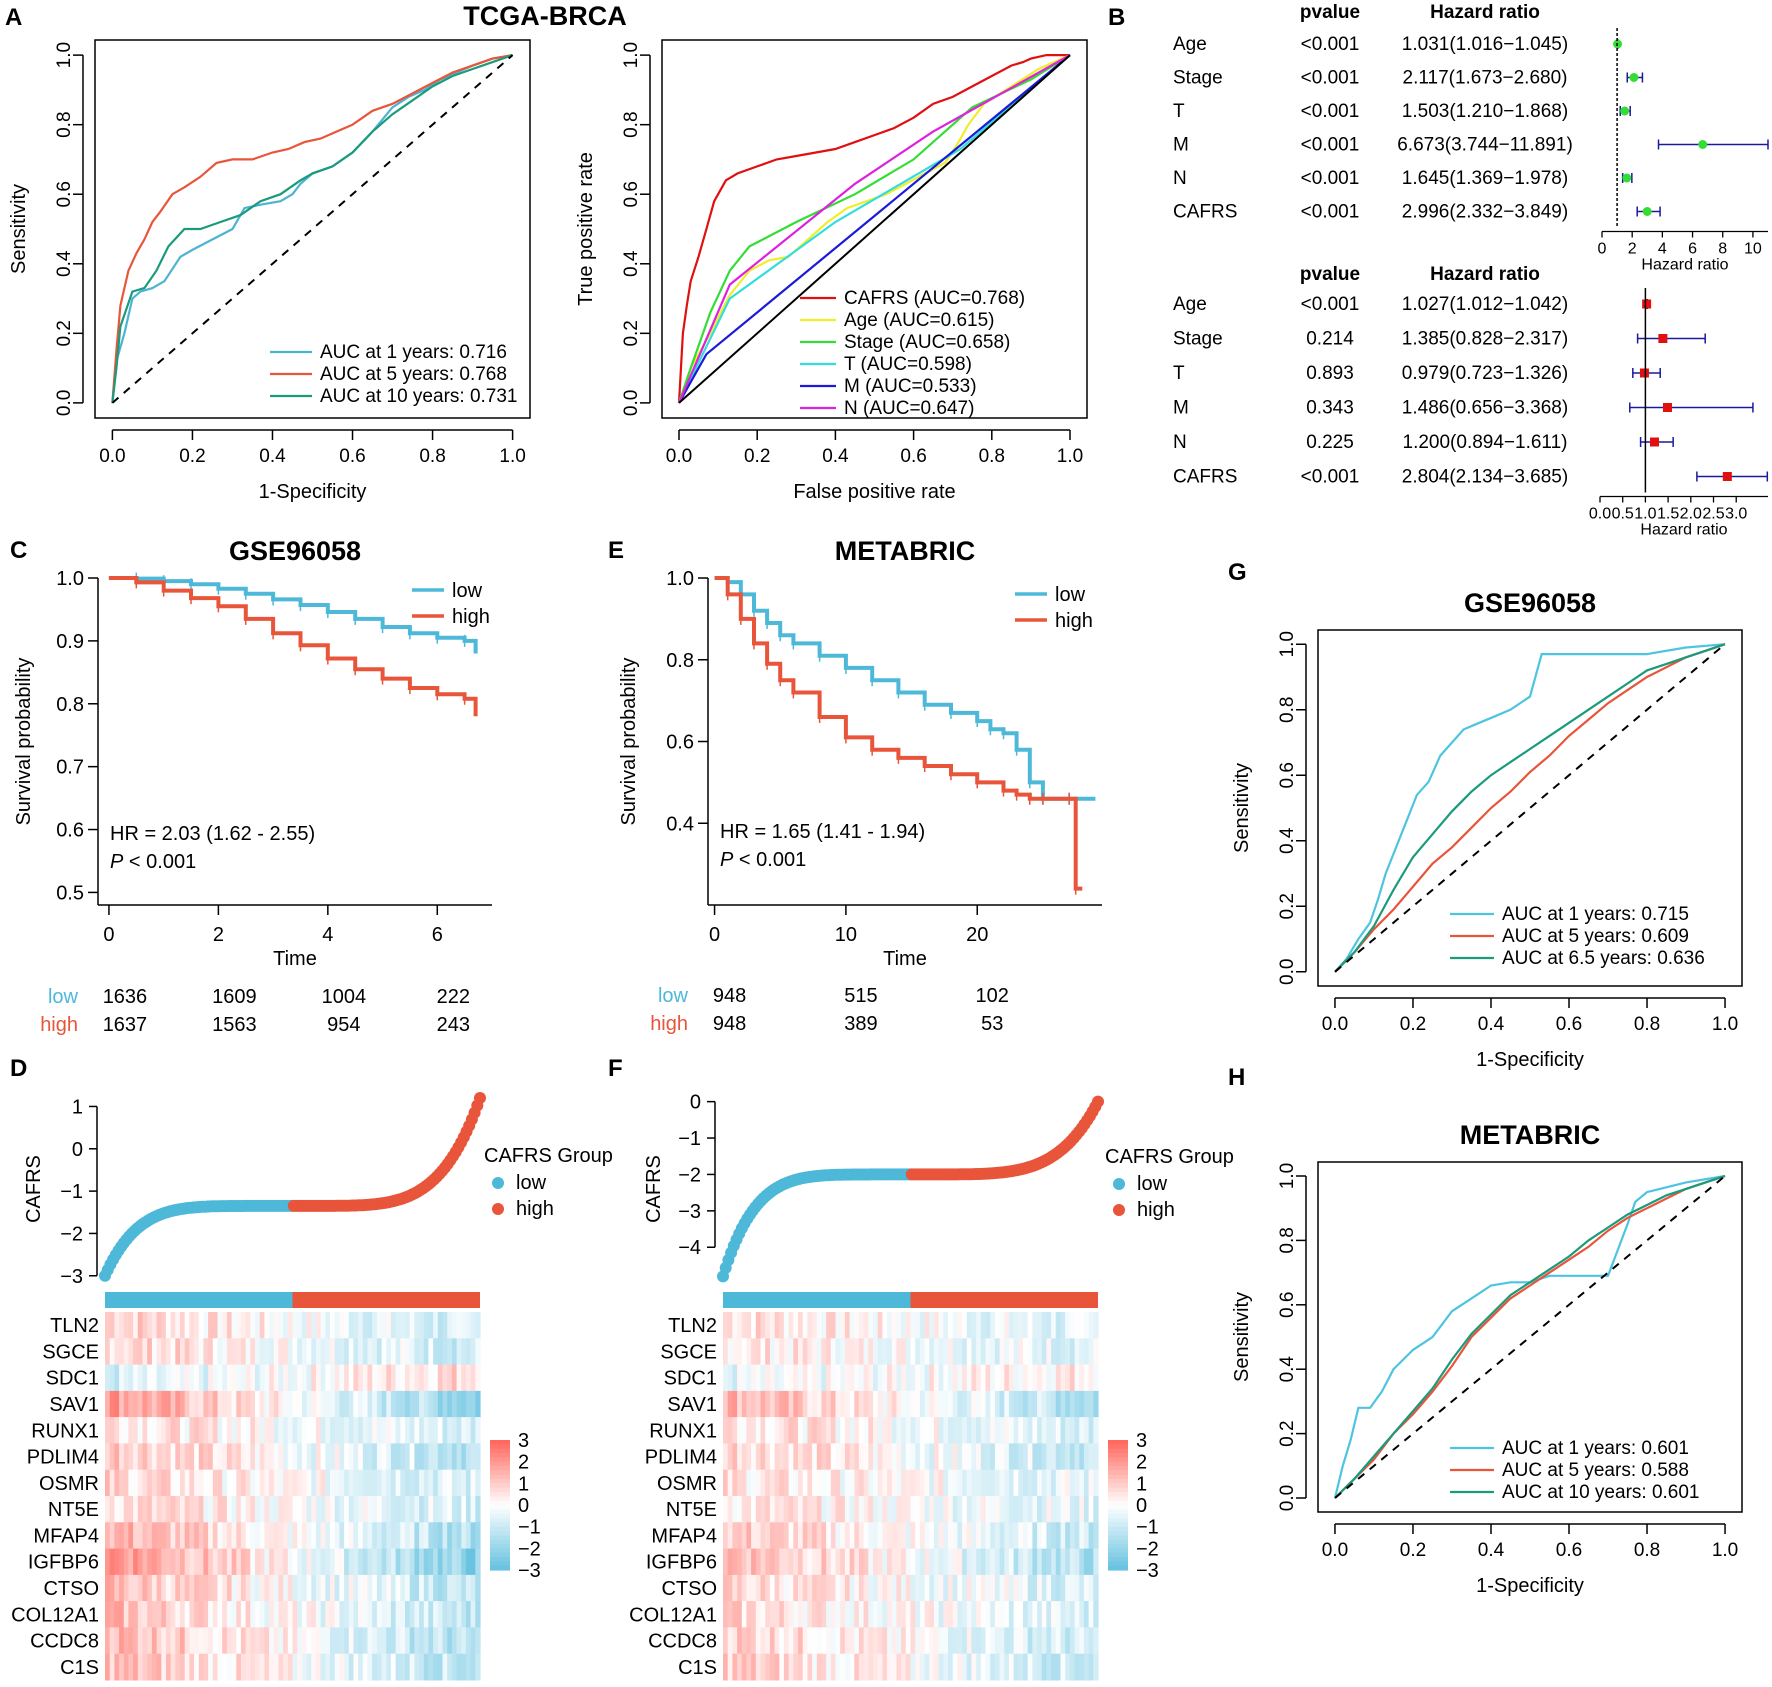 This screenshot has height=1687, width=1772. Describe the element at coordinates (64, 263) in the screenshot. I see `A1-y-tick-label: 0.4` at that location.